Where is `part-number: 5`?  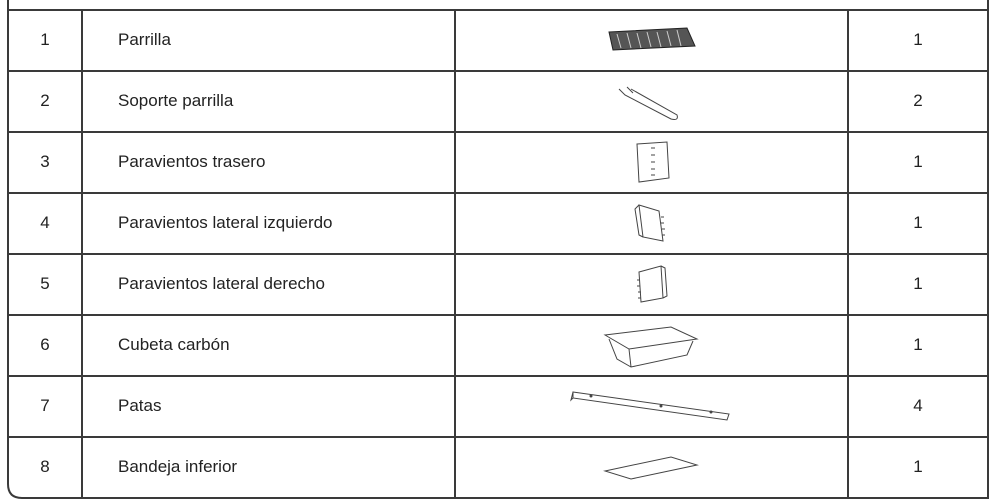 part-number: 5 is located at coordinates (44, 283).